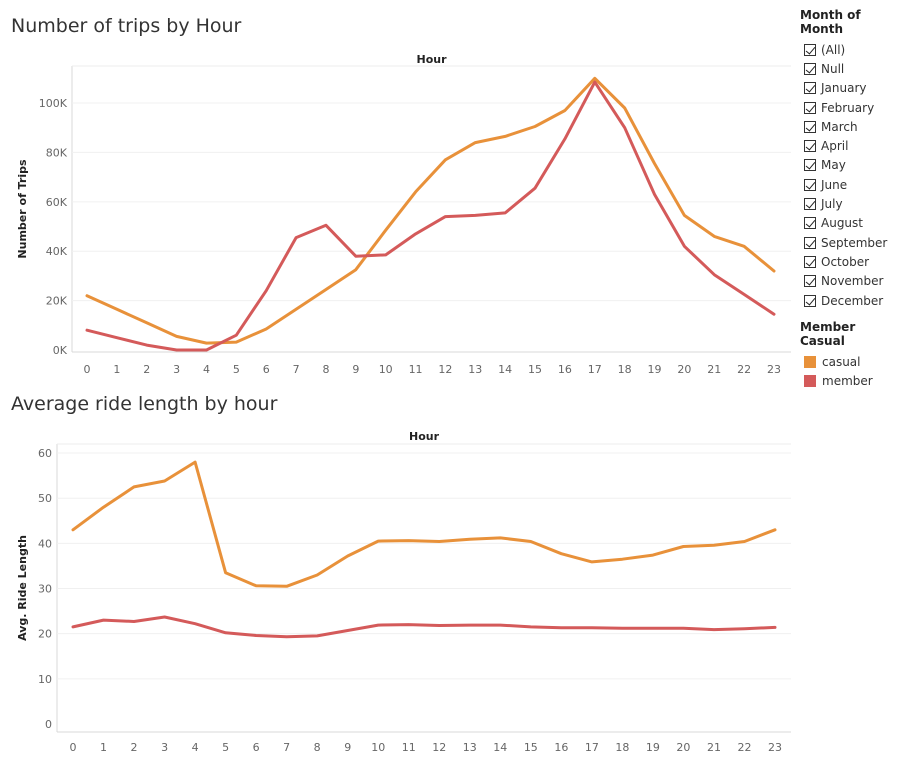  I want to click on y-axis-title: Avg. Ride Length, so click(22, 588).